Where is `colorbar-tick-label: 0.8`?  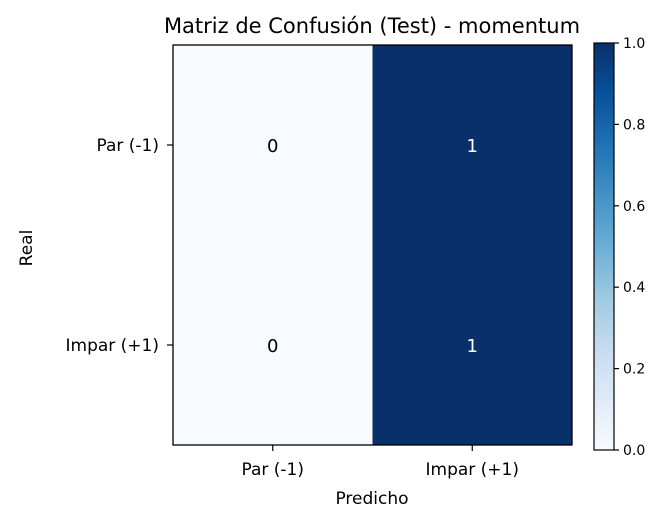 colorbar-tick-label: 0.8 is located at coordinates (634, 125).